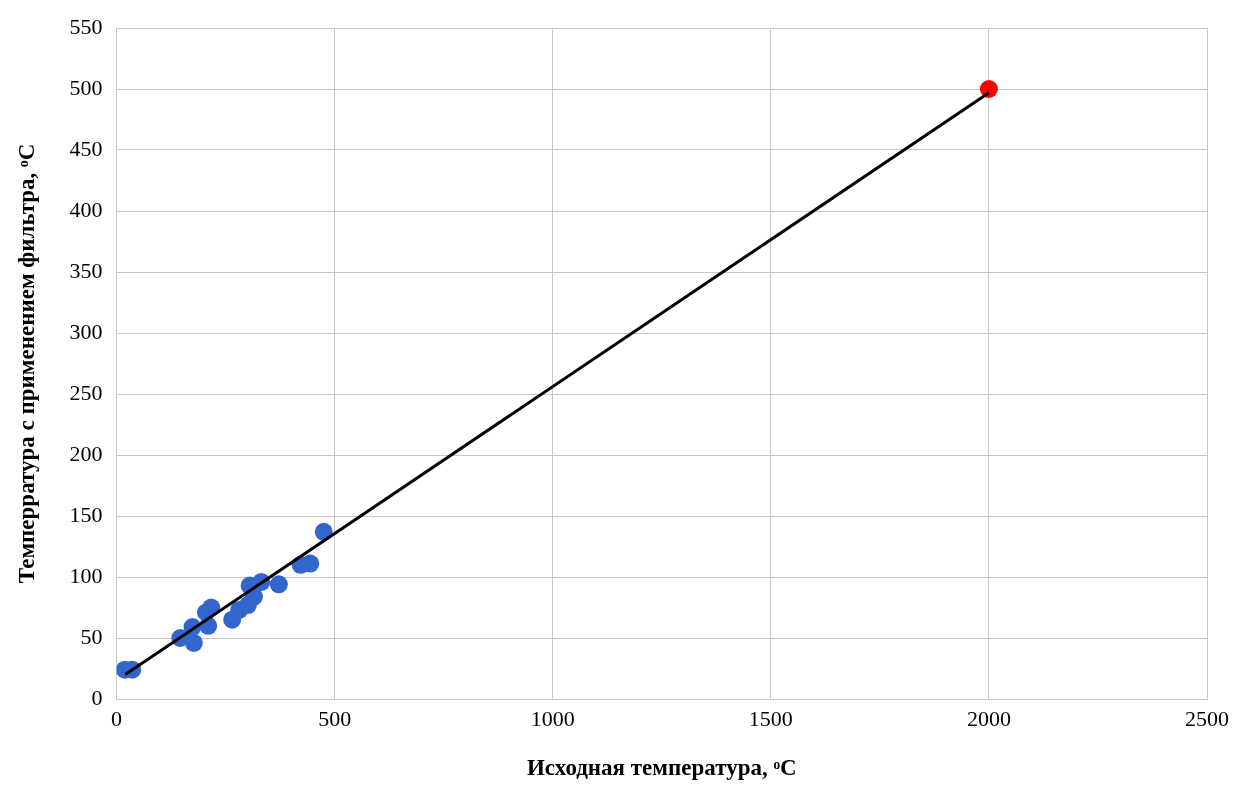 Image resolution: width=1247 pixels, height=793 pixels. What do you see at coordinates (1207, 718) in the screenshot?
I see `x-tick-label: 2500` at bounding box center [1207, 718].